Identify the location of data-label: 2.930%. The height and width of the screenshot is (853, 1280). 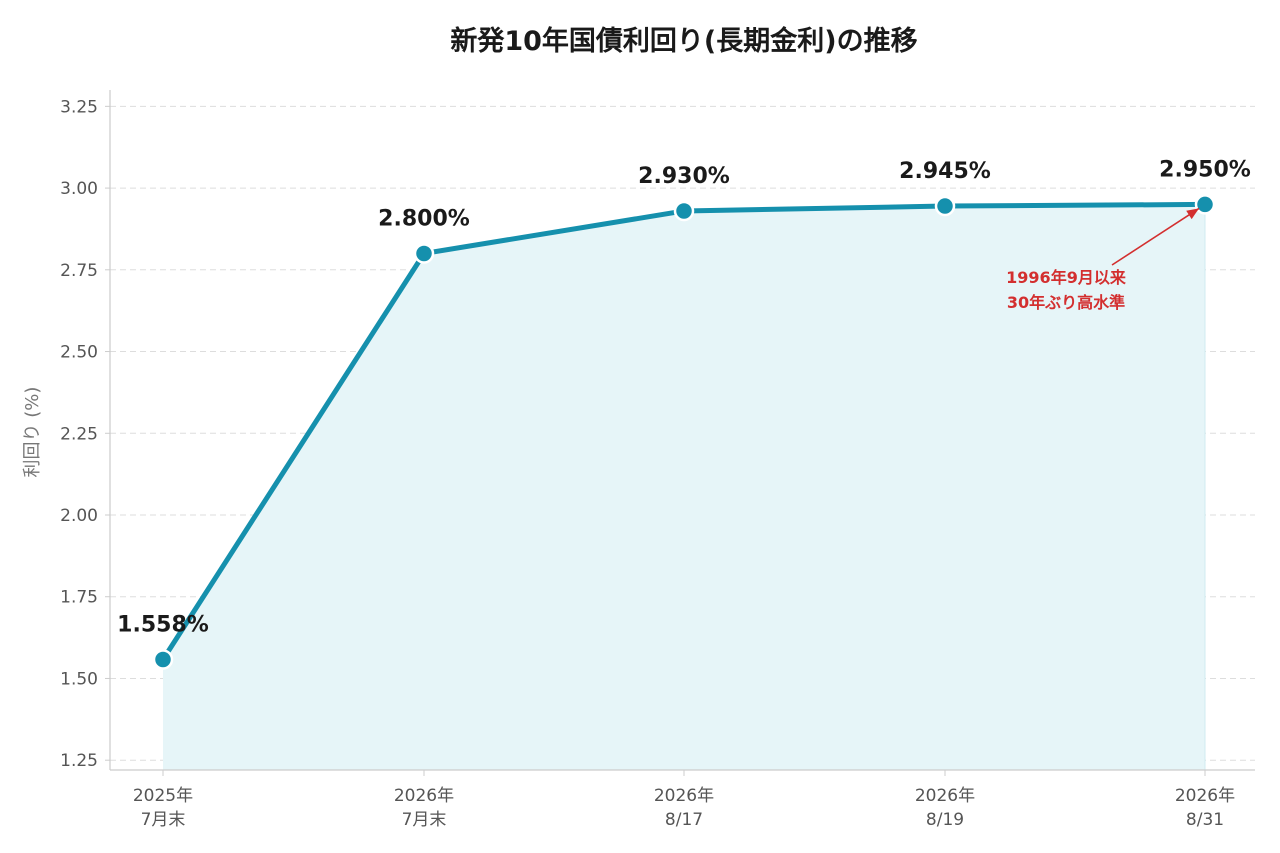
(684, 176).